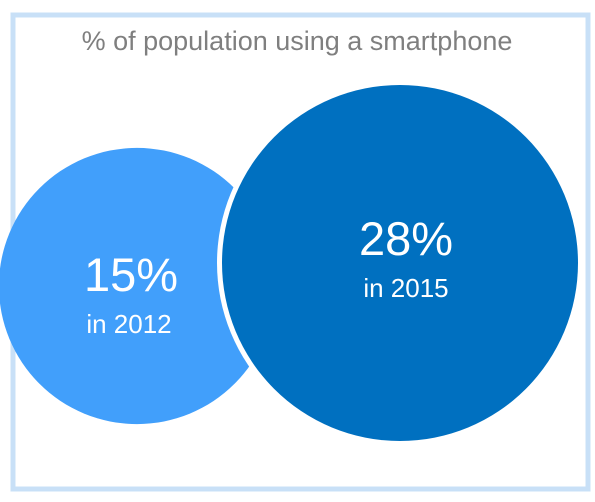 This screenshot has width=595, height=502. I want to click on bubble-2012-year-label: in 2012, so click(128, 324).